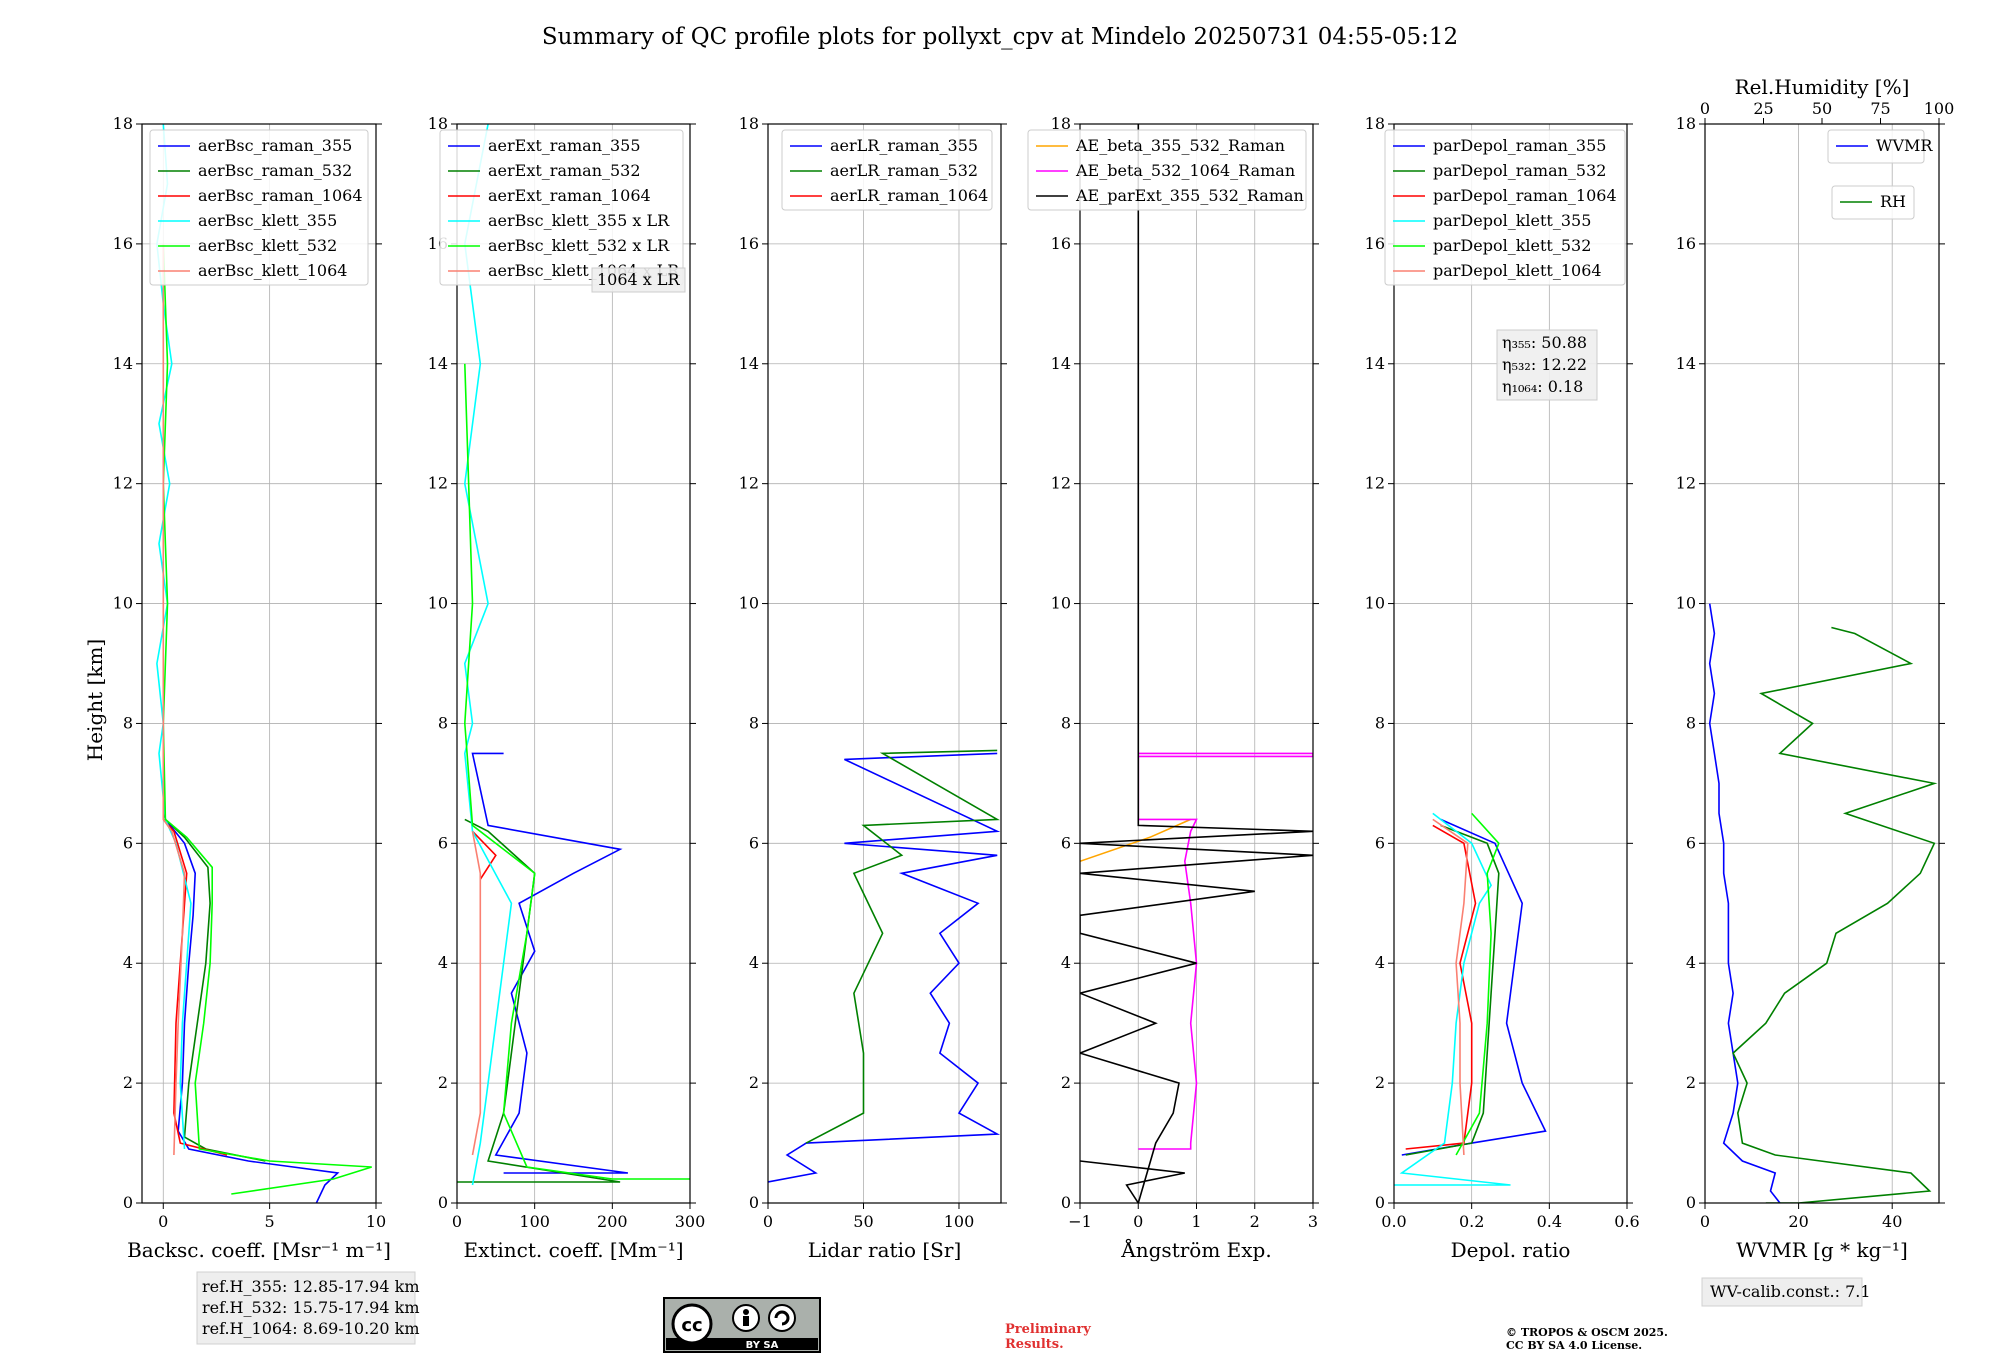 Image resolution: width=2000 pixels, height=1360 pixels. What do you see at coordinates (1763, 108) in the screenshot?
I see `top-tick-label: 25` at bounding box center [1763, 108].